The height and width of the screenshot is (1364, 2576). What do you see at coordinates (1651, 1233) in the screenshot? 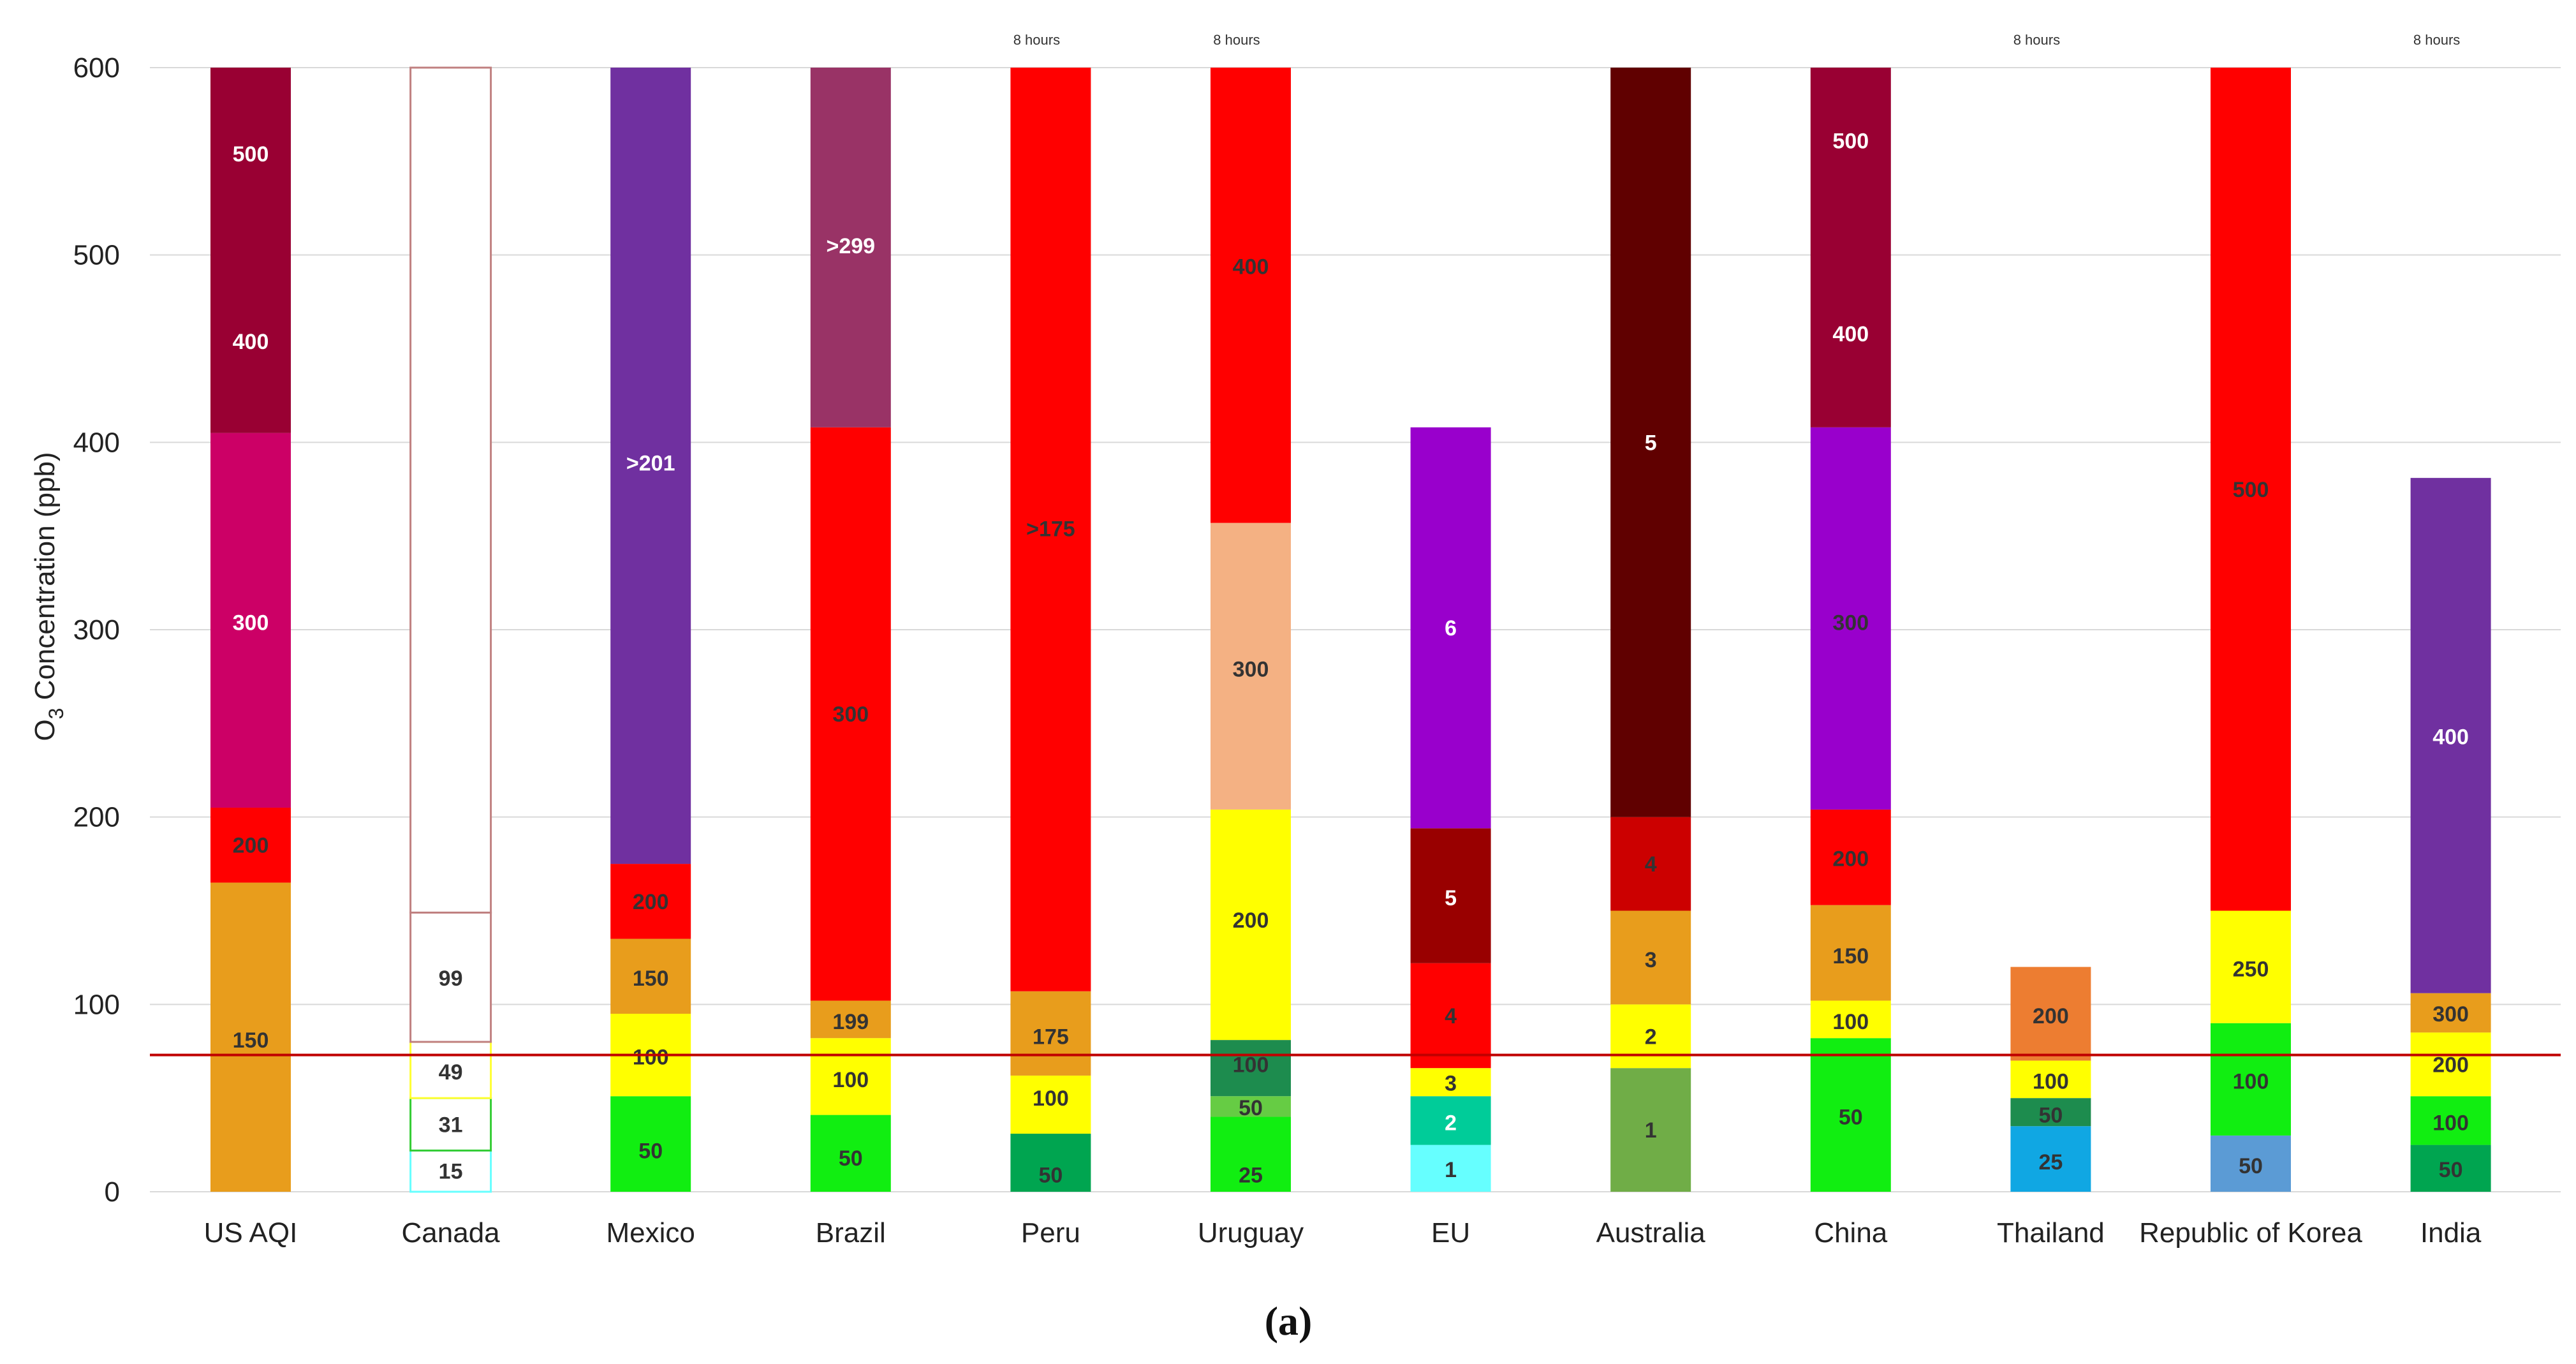
I see `x-category-label: Australia` at bounding box center [1651, 1233].